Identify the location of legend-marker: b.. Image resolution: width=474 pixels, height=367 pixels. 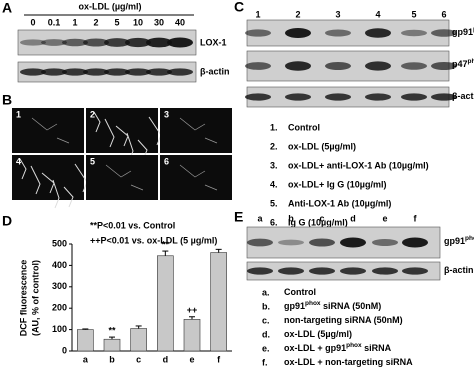
(266, 306).